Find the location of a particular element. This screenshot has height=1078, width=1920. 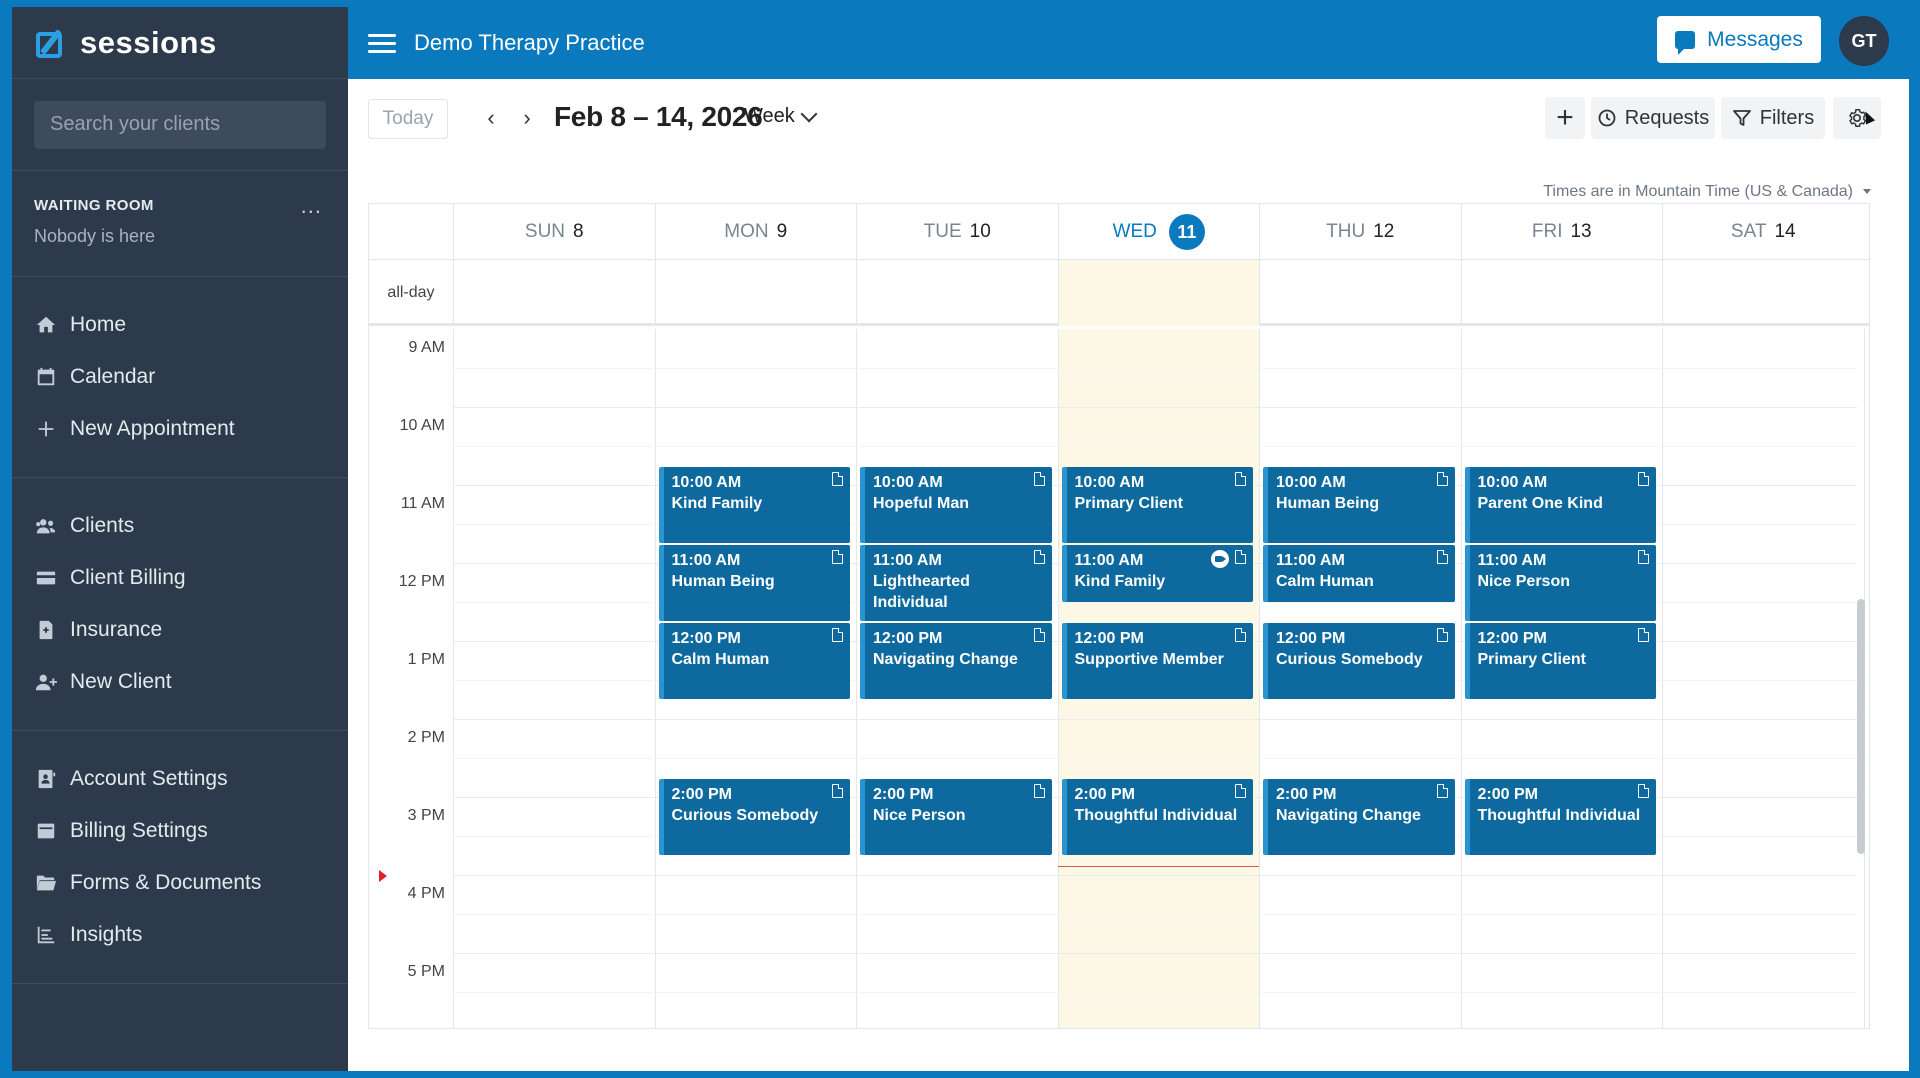

sidebar-item-new-client: New Client is located at coordinates (180, 682).